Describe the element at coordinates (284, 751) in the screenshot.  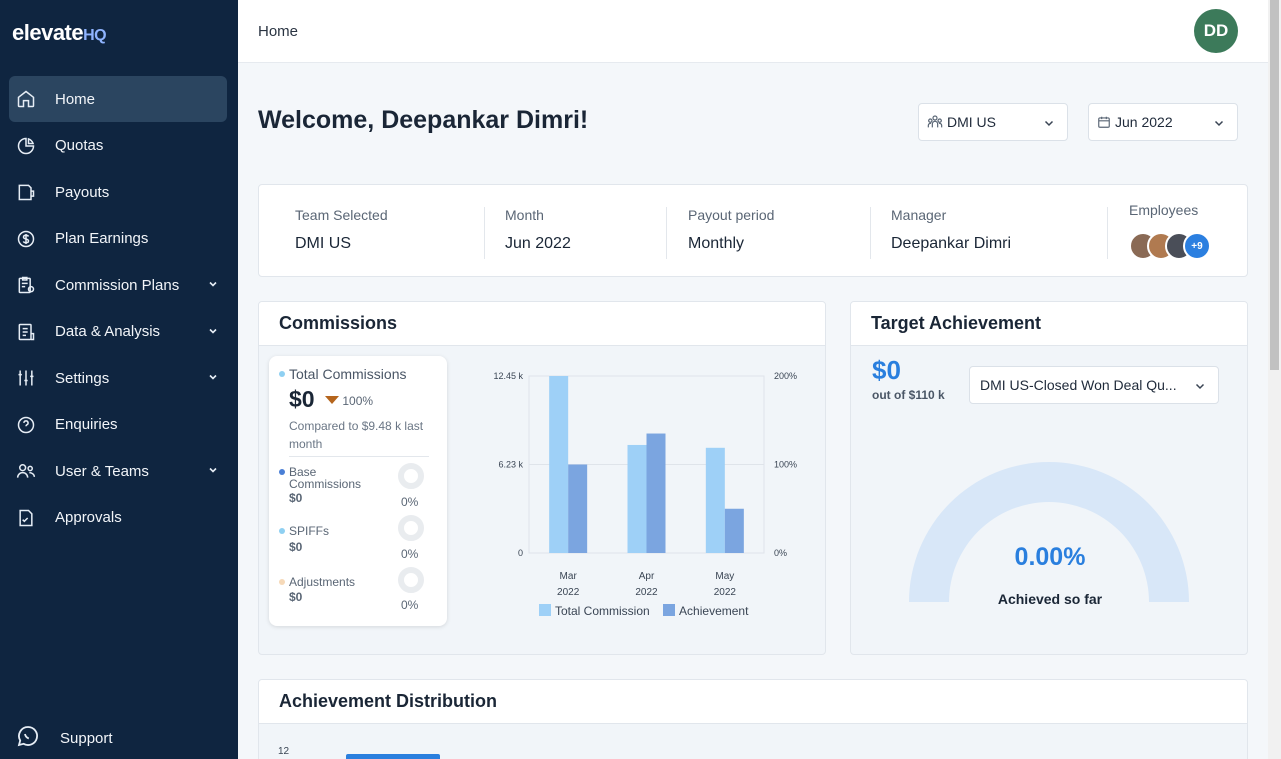
I see `y-tick-label: 12` at that location.